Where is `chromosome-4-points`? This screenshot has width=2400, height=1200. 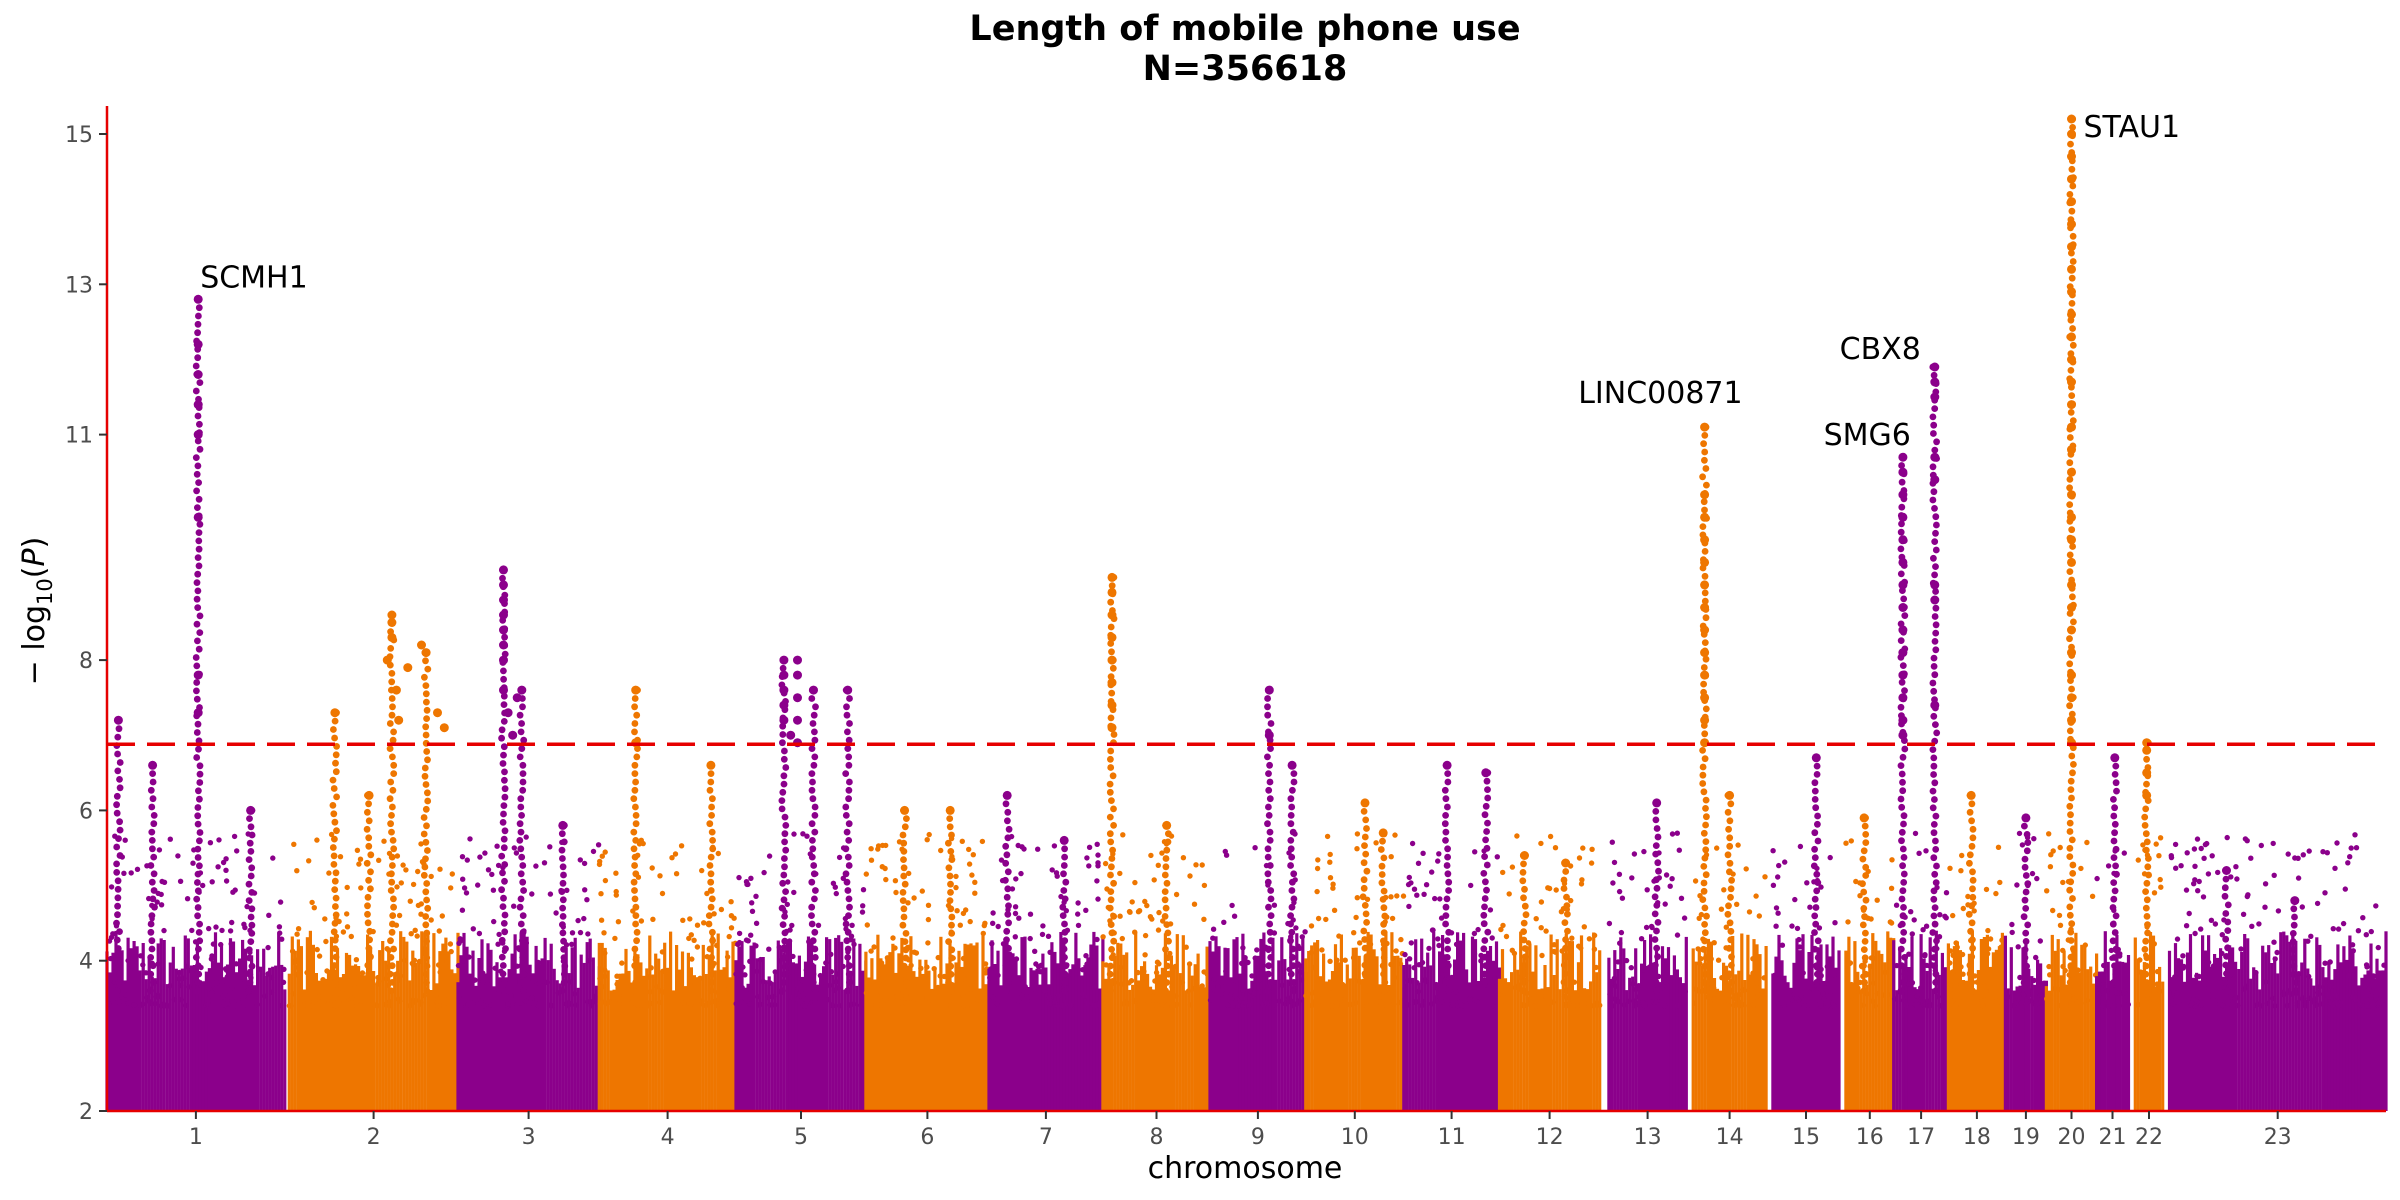 chromosome-4-points is located at coordinates (667, 898).